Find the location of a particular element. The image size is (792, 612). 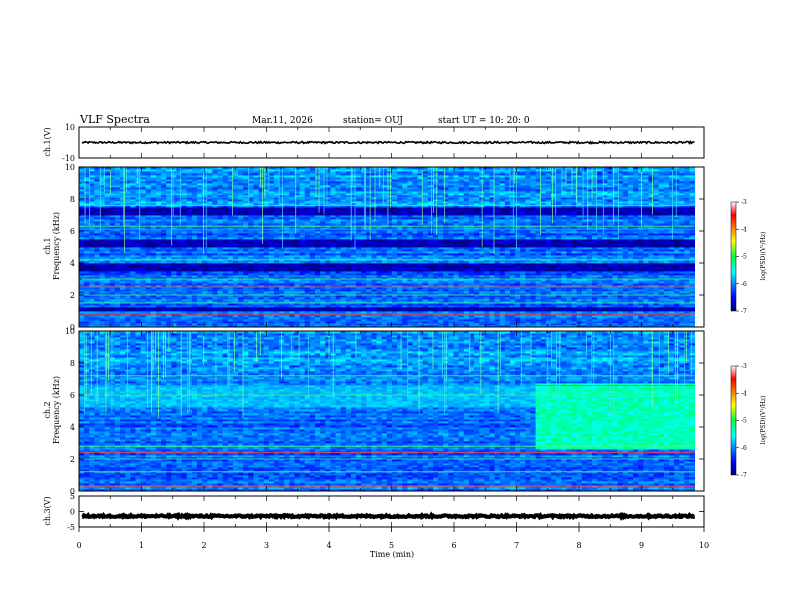

ch2-spectrogram-ytick-label: 2 is located at coordinates (72, 459).